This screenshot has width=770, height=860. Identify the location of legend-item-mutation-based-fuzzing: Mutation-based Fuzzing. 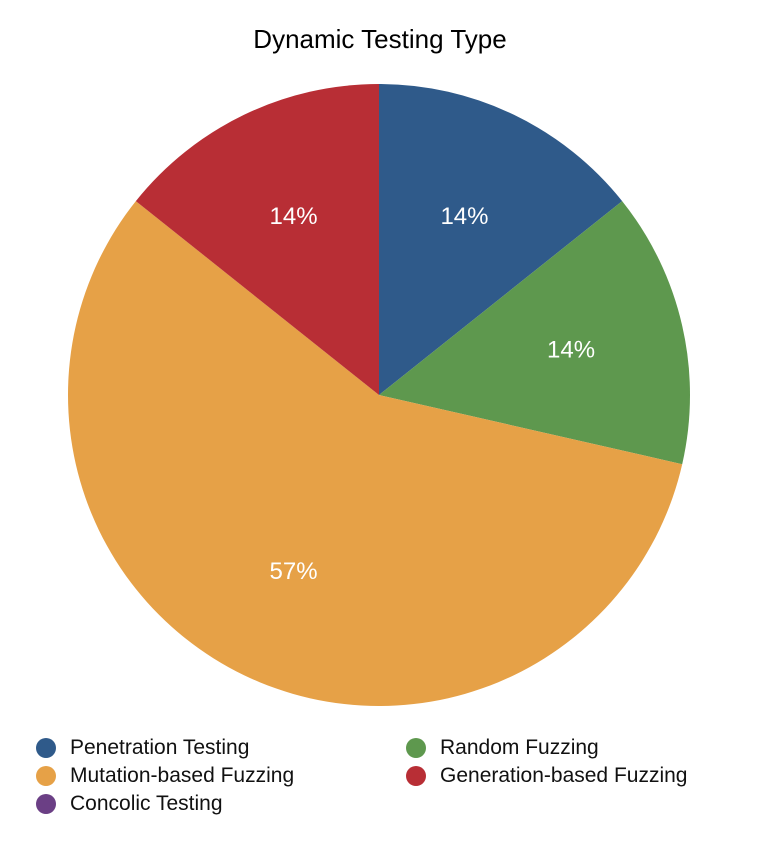
(165, 776).